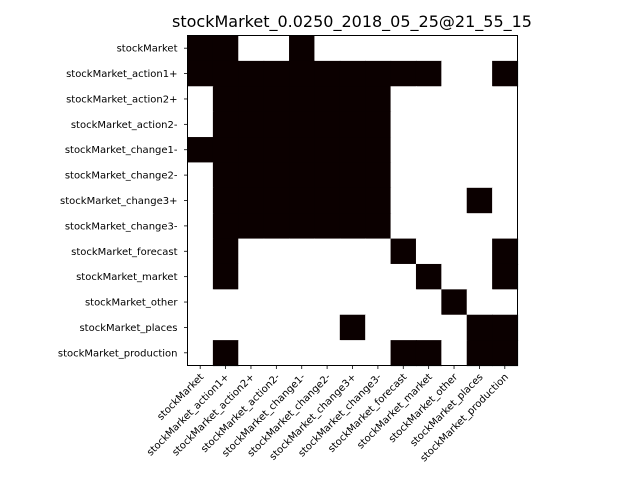 The width and height of the screenshot is (640, 480). Describe the element at coordinates (118, 201) in the screenshot. I see `y-tick-label: stockMarket_change3+` at that location.